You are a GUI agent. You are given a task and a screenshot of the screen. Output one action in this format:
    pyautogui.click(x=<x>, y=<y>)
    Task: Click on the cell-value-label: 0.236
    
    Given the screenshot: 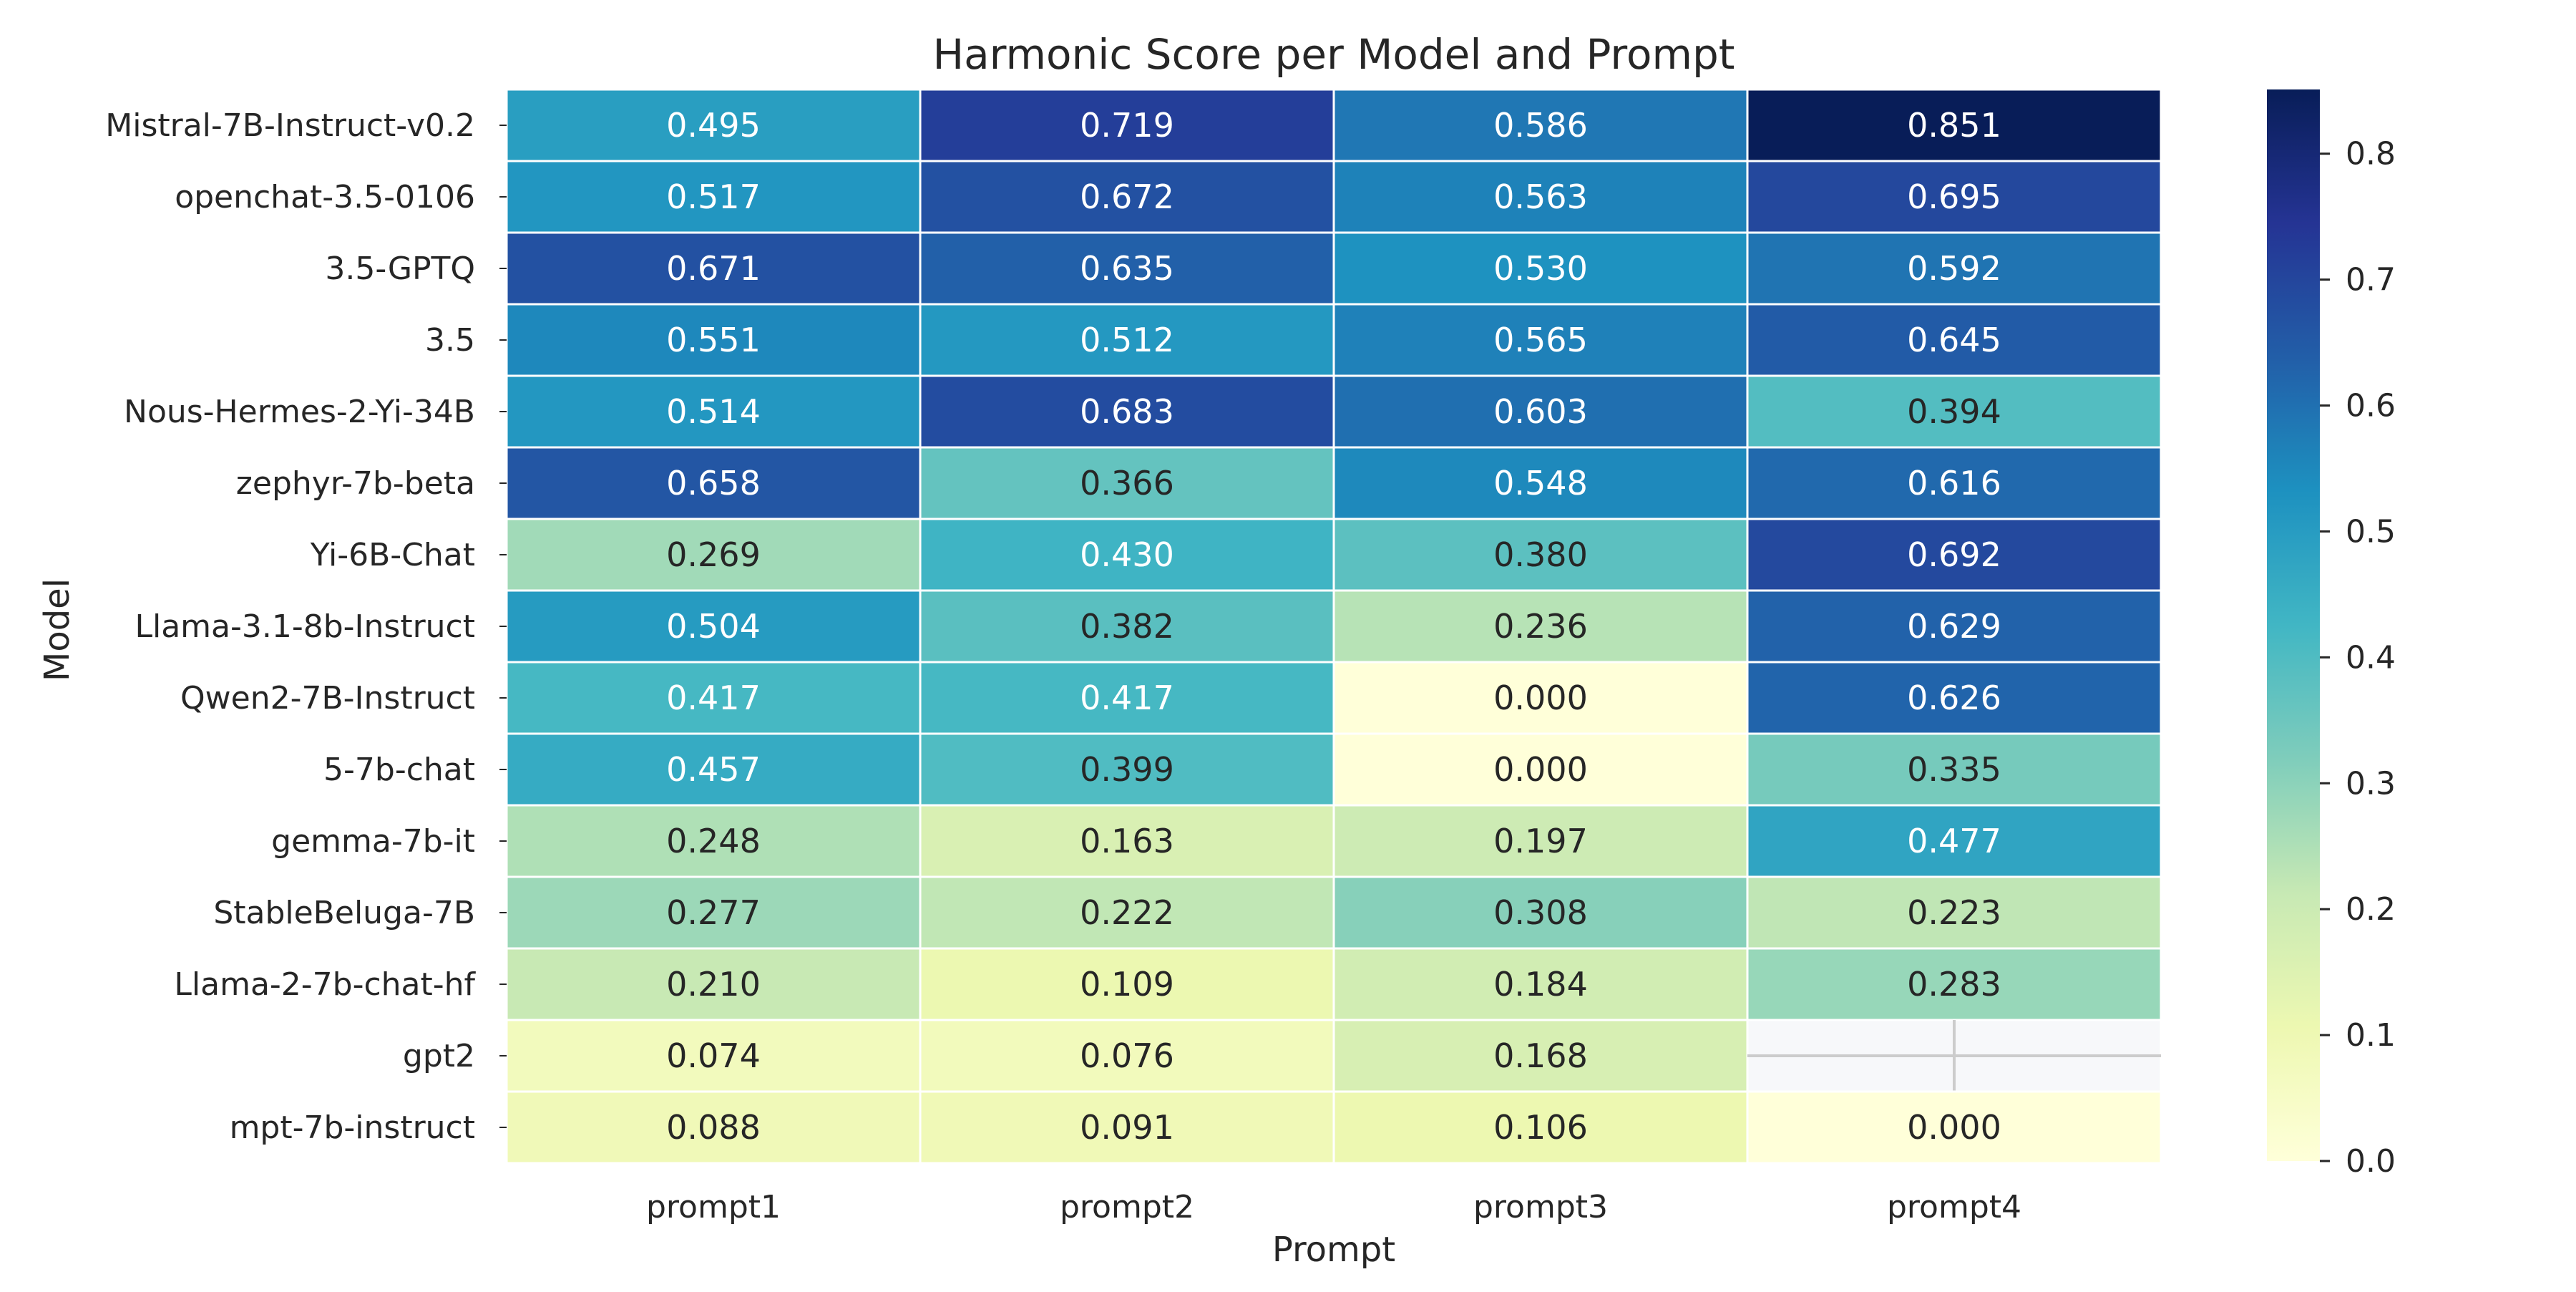 What is the action you would take?
    pyautogui.click(x=1540, y=626)
    